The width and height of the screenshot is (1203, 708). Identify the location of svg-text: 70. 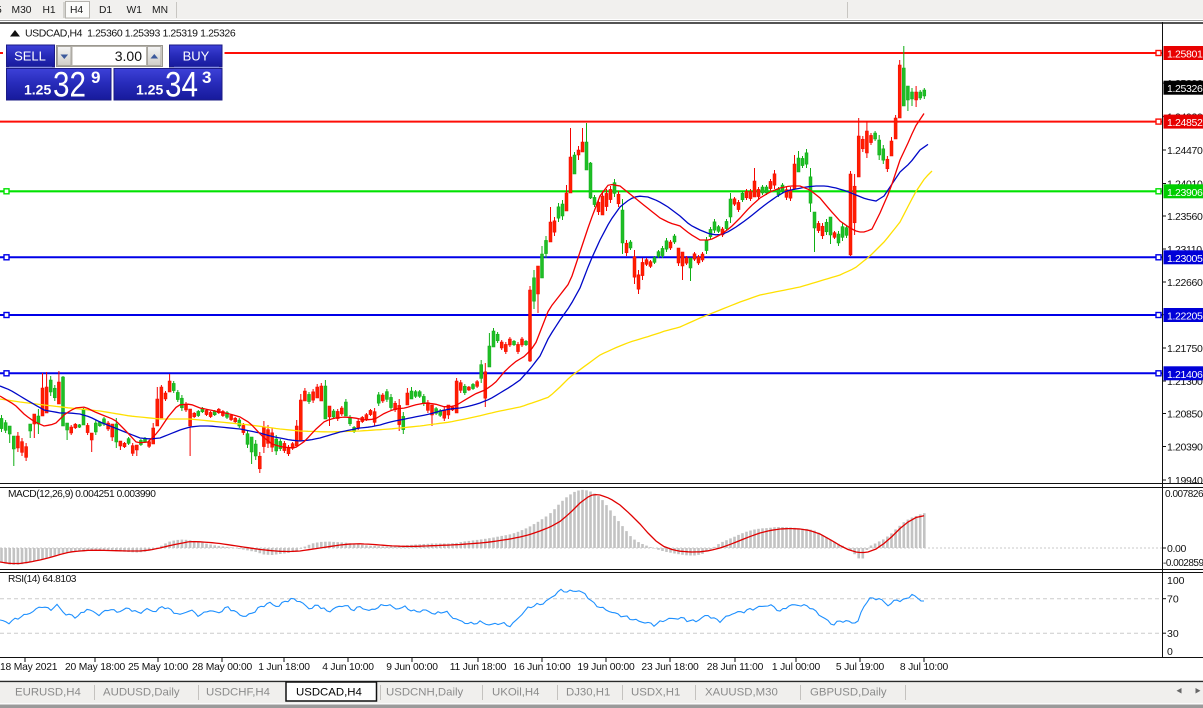
(1173, 600).